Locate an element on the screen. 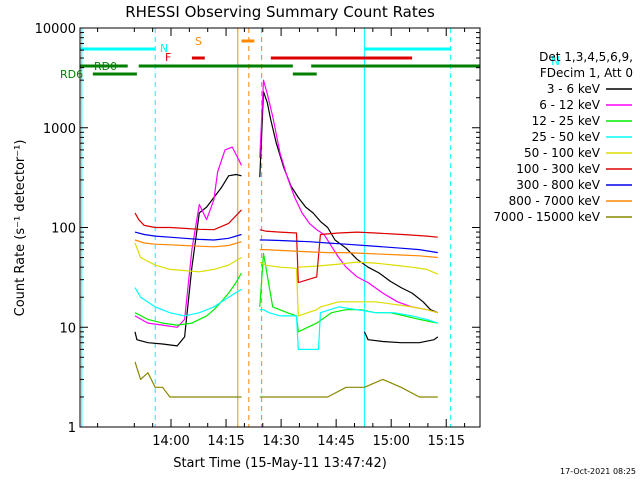  footer-timestamp: 17-Oct-2021 08:25 is located at coordinates (598, 471).